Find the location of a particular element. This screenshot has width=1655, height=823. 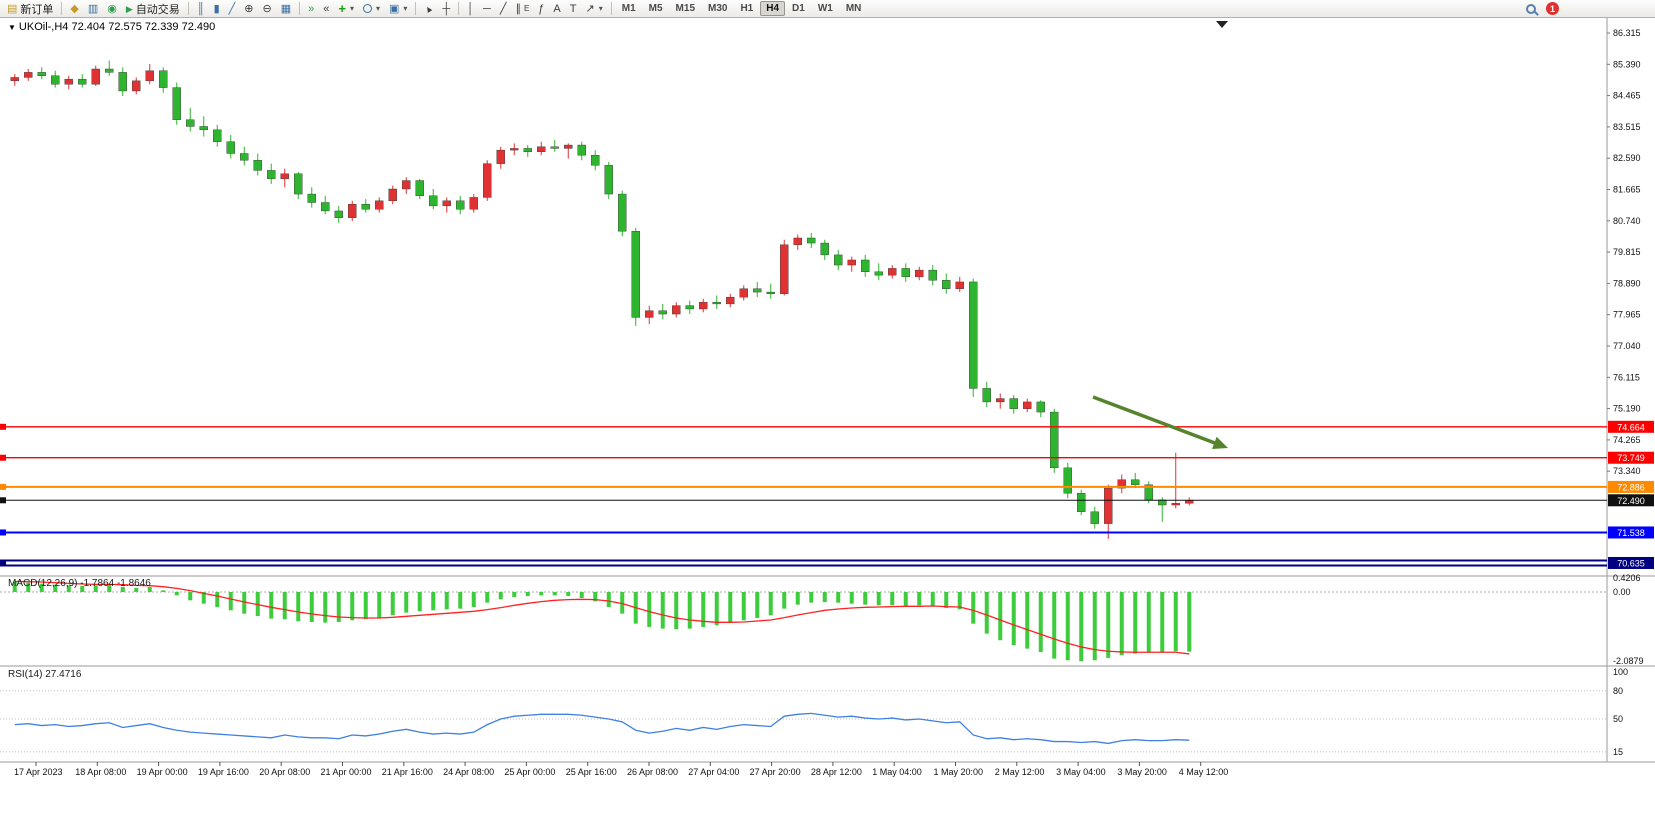

timeframe-m15: M15 is located at coordinates (685, 8).